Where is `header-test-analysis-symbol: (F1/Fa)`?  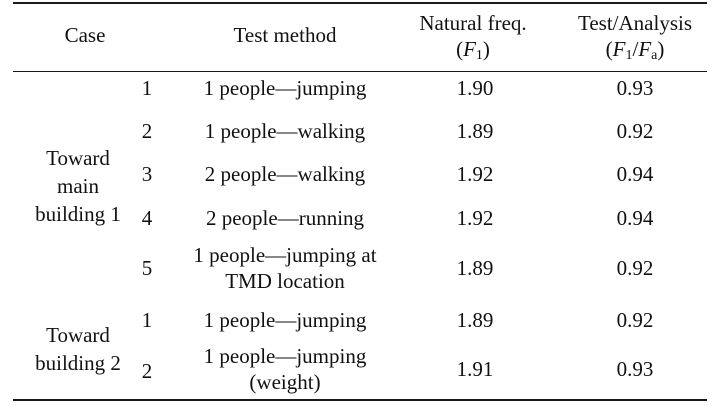 header-test-analysis-symbol: (F1/Fa) is located at coordinates (635, 50).